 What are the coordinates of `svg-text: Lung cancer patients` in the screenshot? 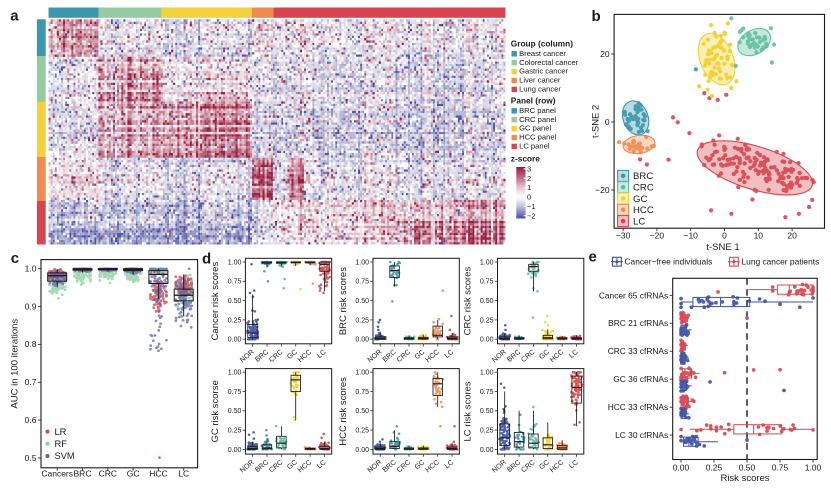 It's located at (781, 262).